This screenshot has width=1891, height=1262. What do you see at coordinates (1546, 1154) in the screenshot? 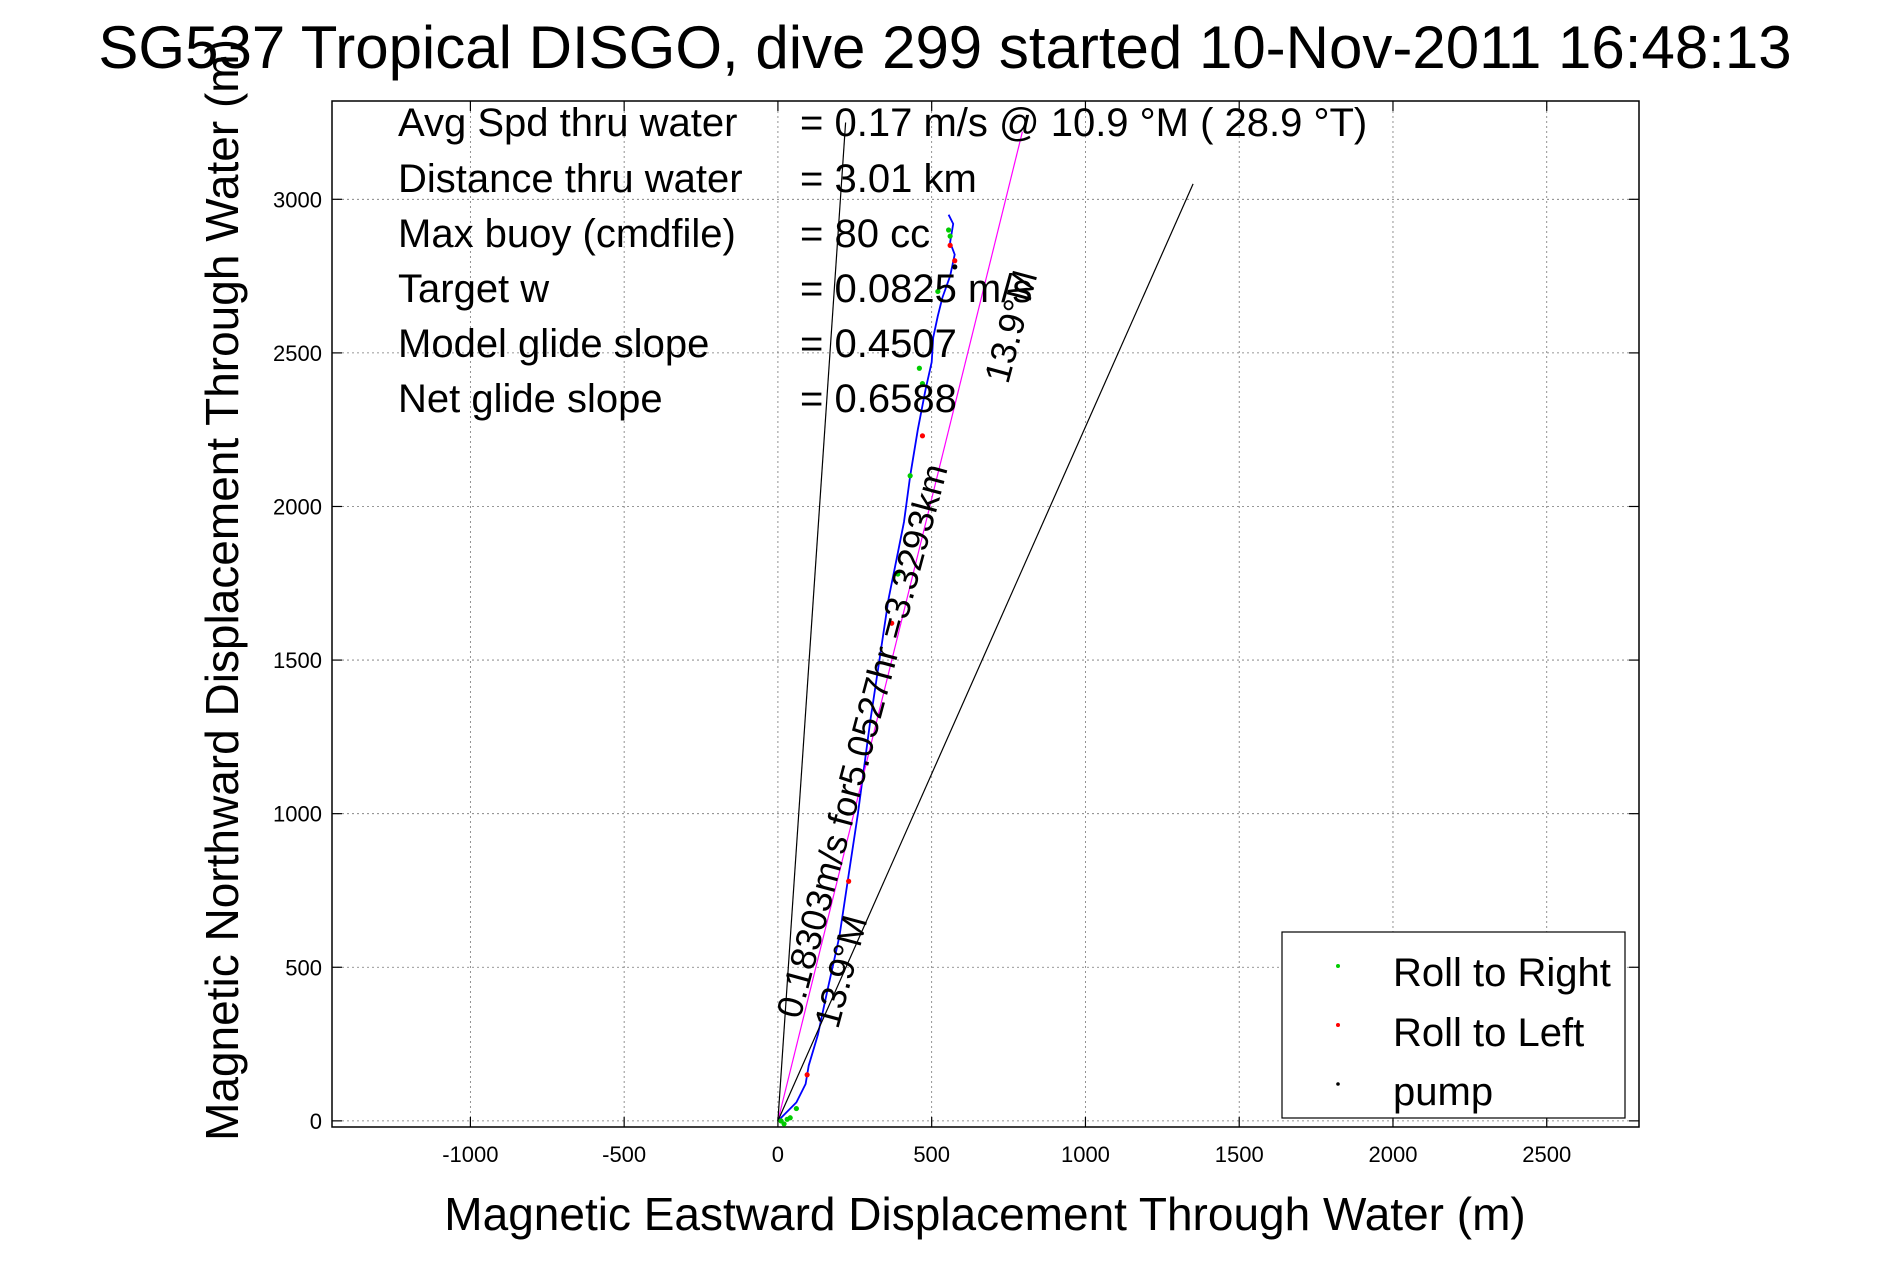
I see `x-tick-label: 2500` at bounding box center [1546, 1154].